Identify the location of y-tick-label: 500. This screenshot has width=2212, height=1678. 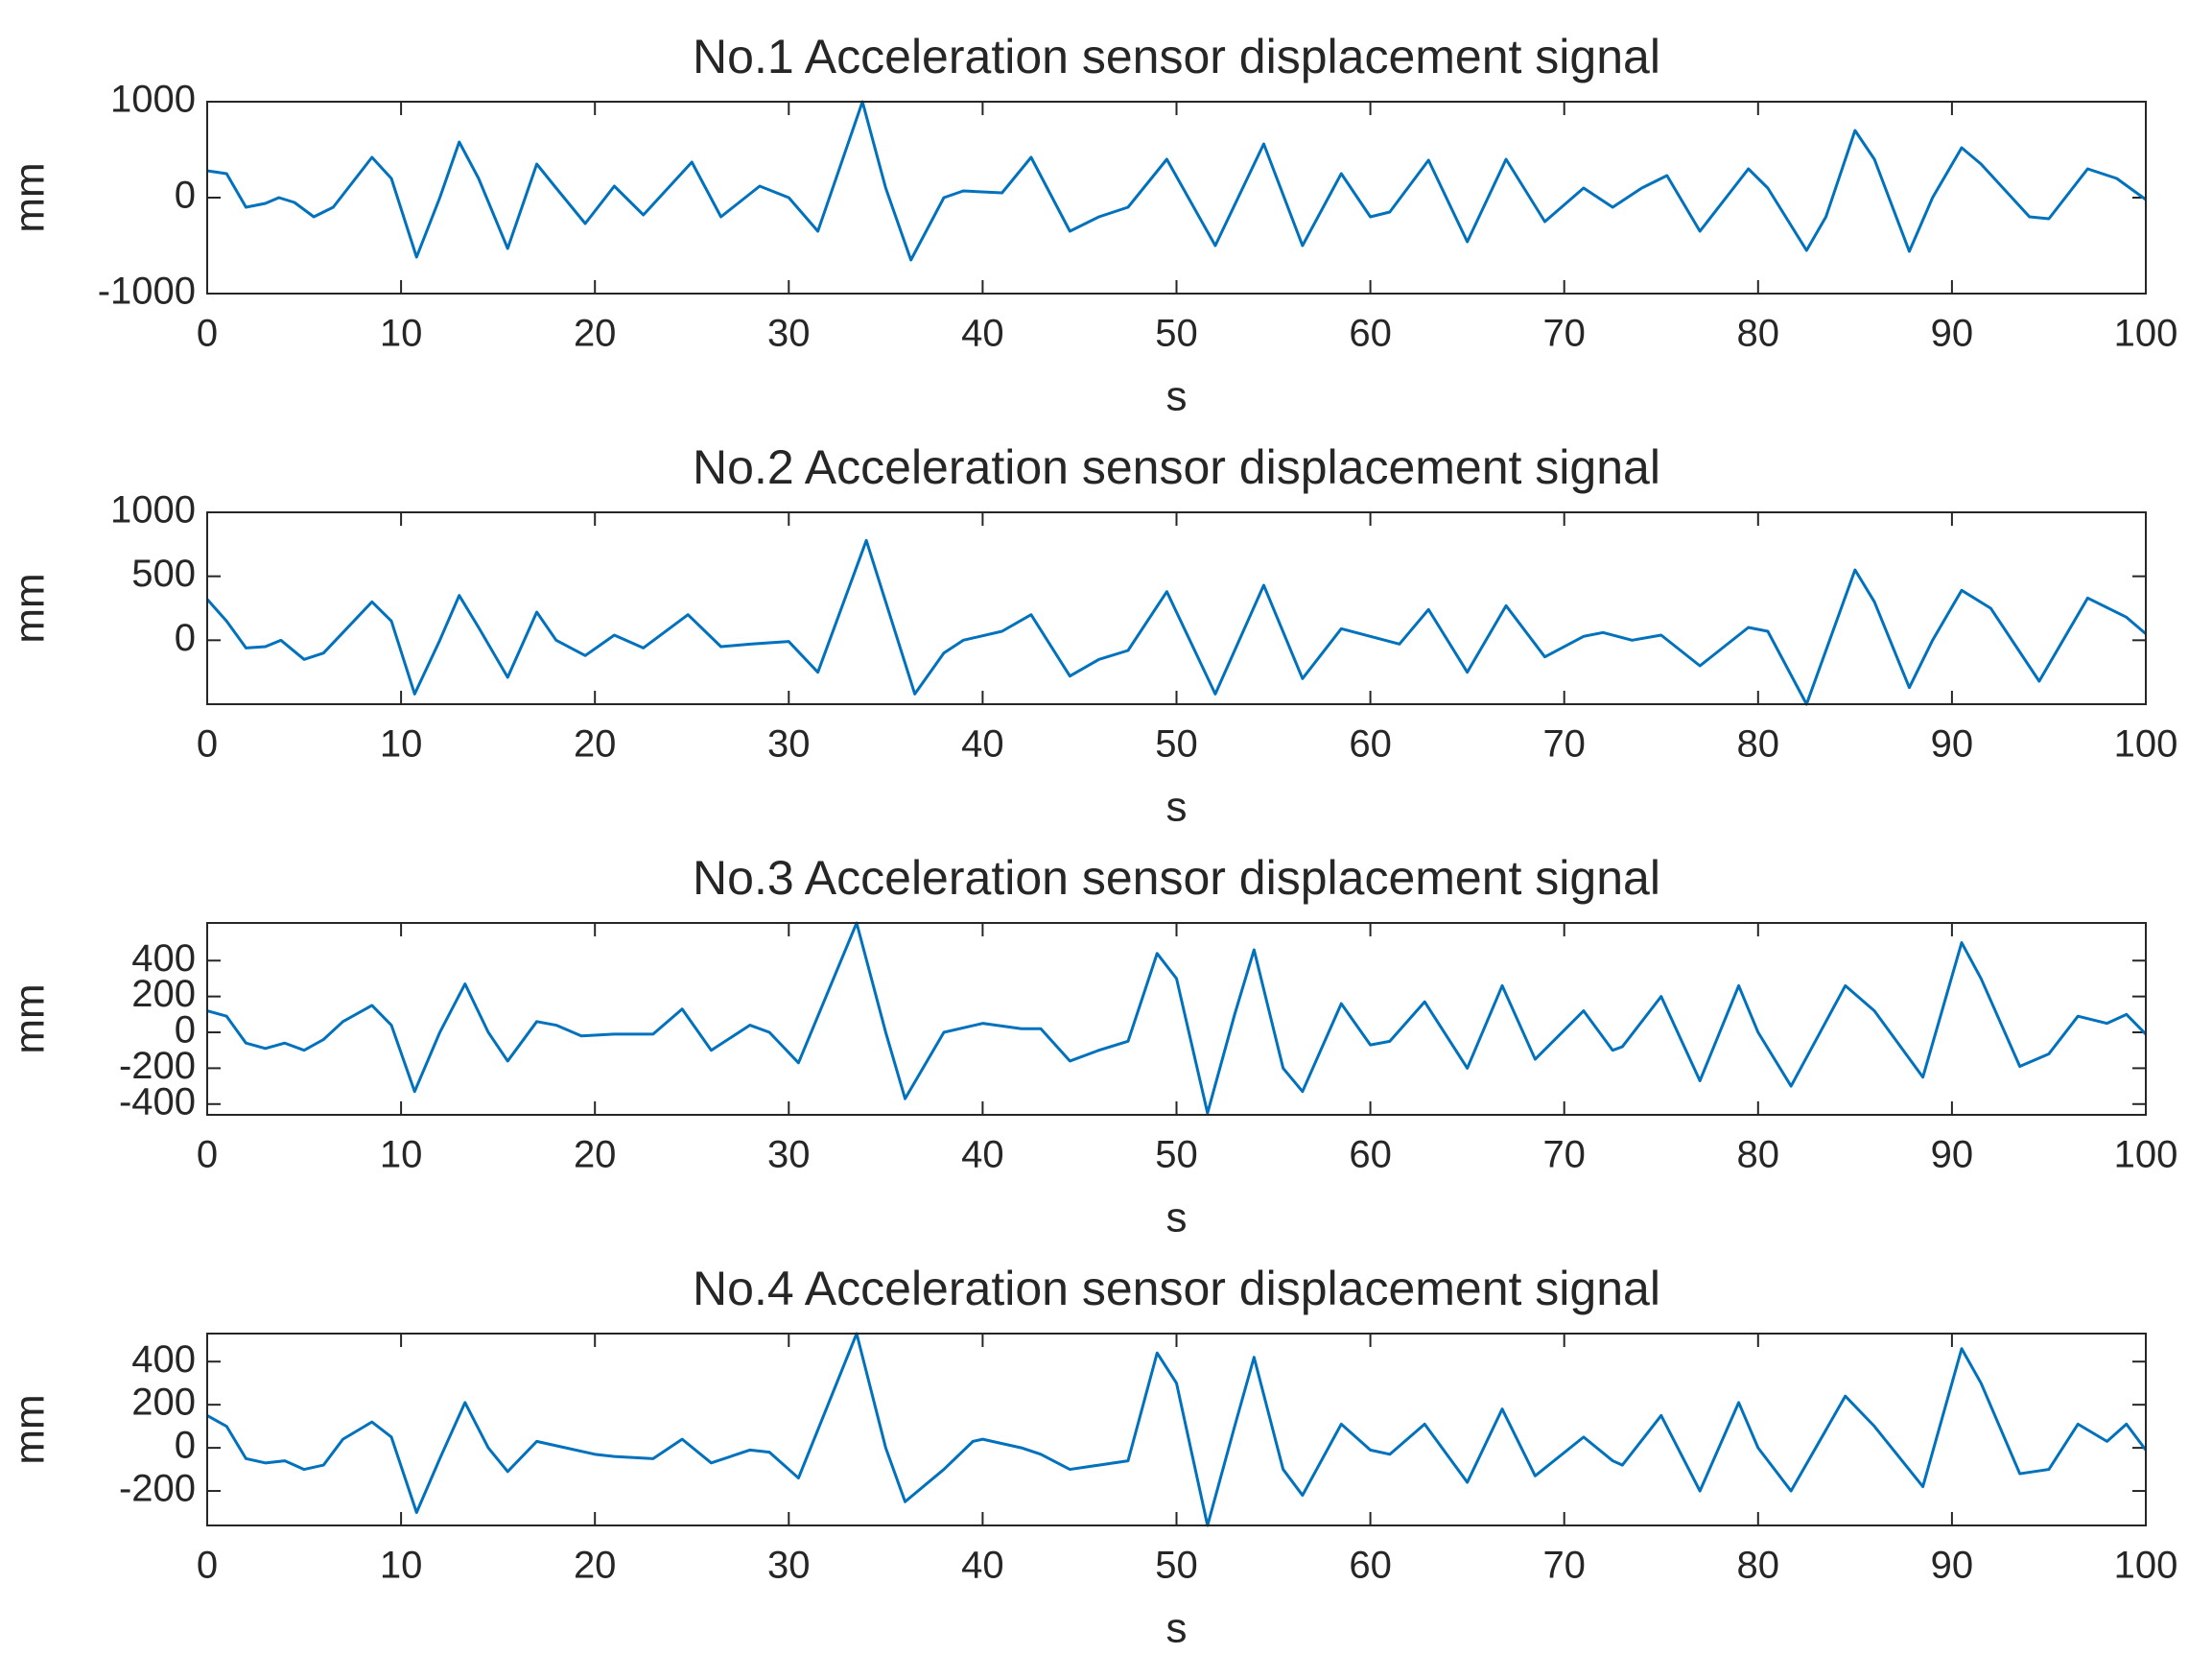
(163, 574).